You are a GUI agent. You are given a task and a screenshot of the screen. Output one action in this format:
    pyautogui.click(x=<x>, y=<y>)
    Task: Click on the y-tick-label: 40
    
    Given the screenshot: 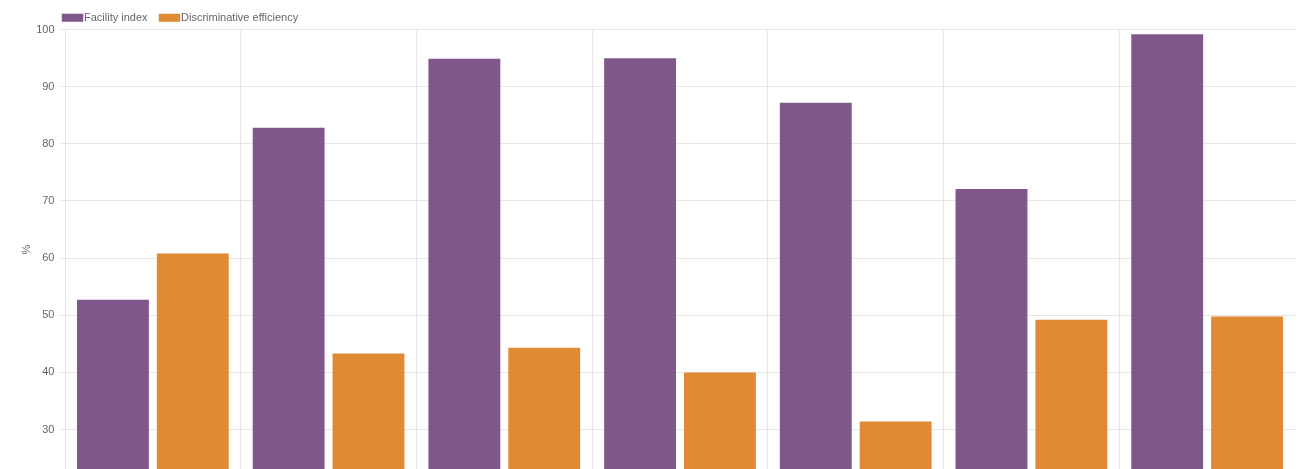 What is the action you would take?
    pyautogui.click(x=48, y=371)
    